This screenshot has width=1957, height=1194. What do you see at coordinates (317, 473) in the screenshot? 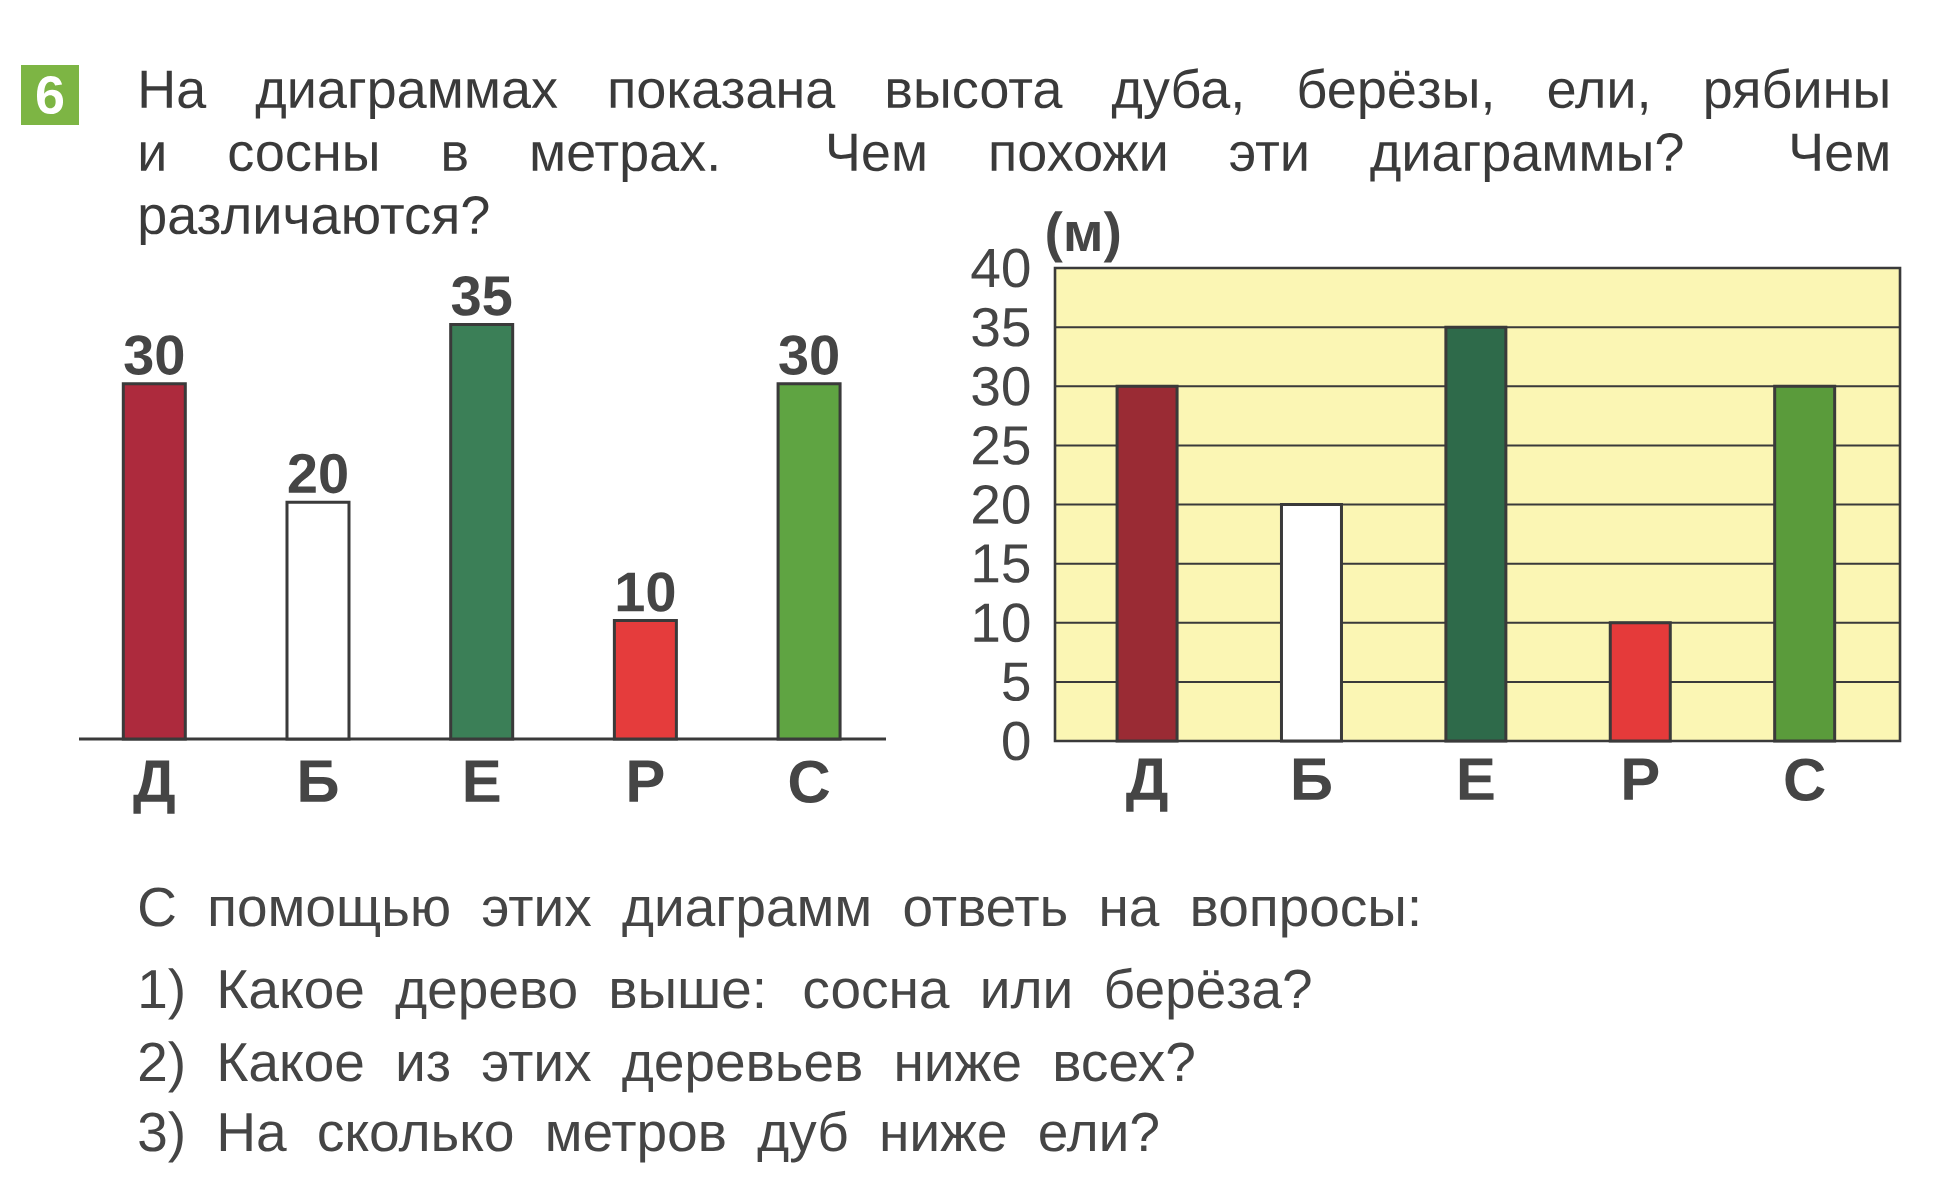
I see `data-label: 20` at bounding box center [317, 473].